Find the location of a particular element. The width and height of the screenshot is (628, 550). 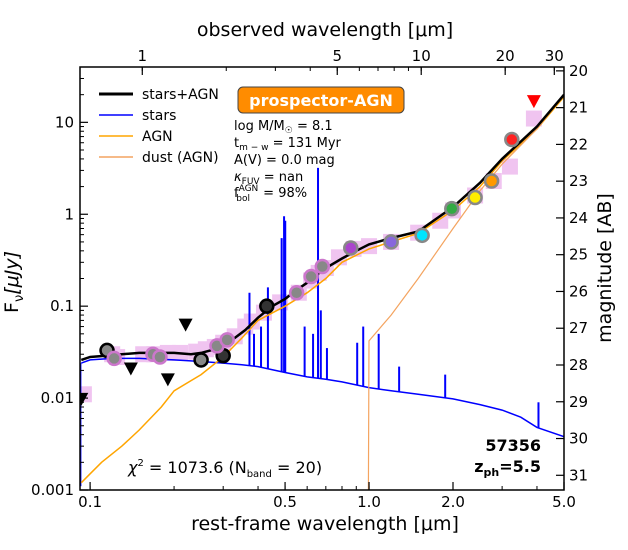

mag-tick-label-20: 20 is located at coordinates (578, 71).